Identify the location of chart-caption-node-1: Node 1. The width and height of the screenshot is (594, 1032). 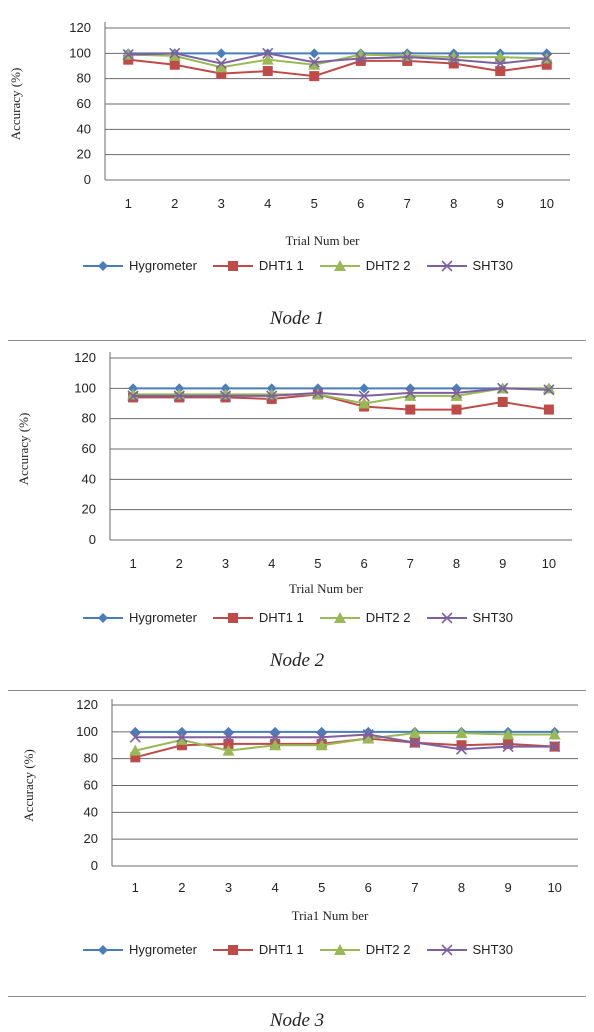
(297, 318).